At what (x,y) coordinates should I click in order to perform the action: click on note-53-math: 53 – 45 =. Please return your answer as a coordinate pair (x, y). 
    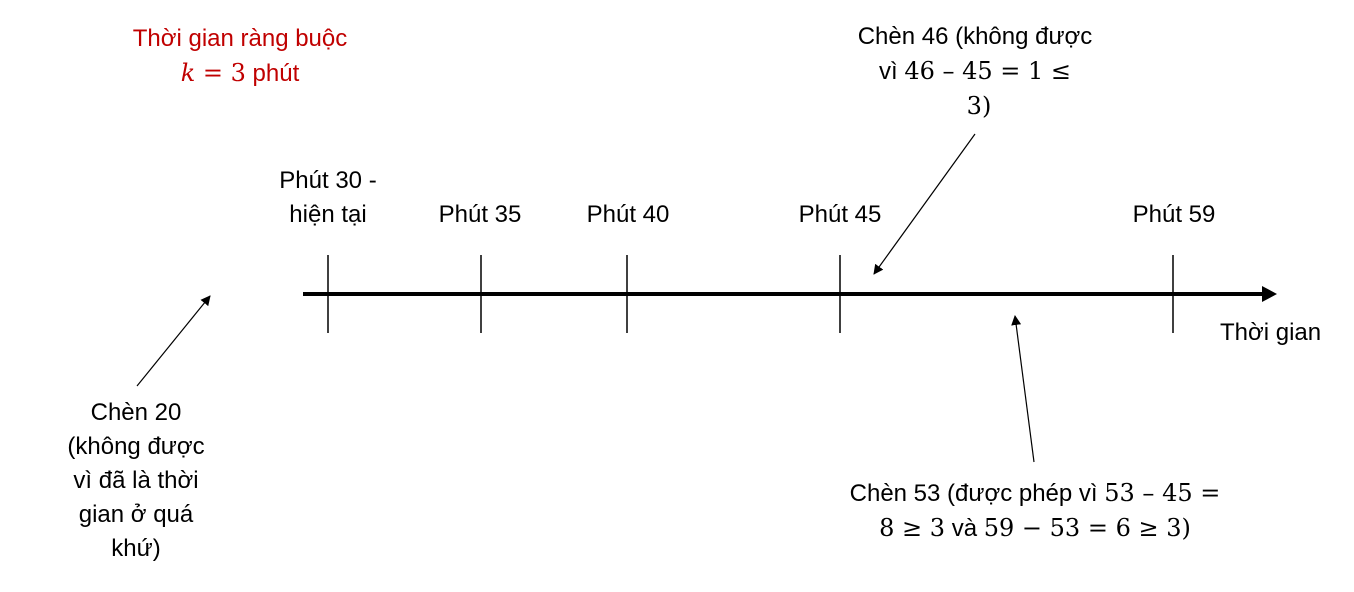
    Looking at the image, I should click on (1162, 493).